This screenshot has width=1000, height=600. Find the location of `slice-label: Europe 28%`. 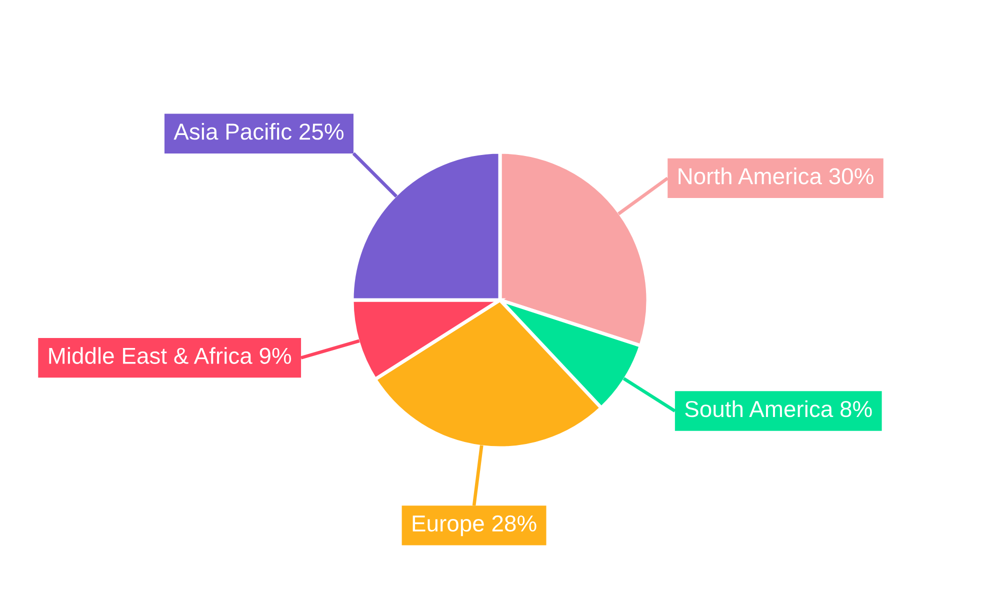

slice-label: Europe 28% is located at coordinates (474, 525).